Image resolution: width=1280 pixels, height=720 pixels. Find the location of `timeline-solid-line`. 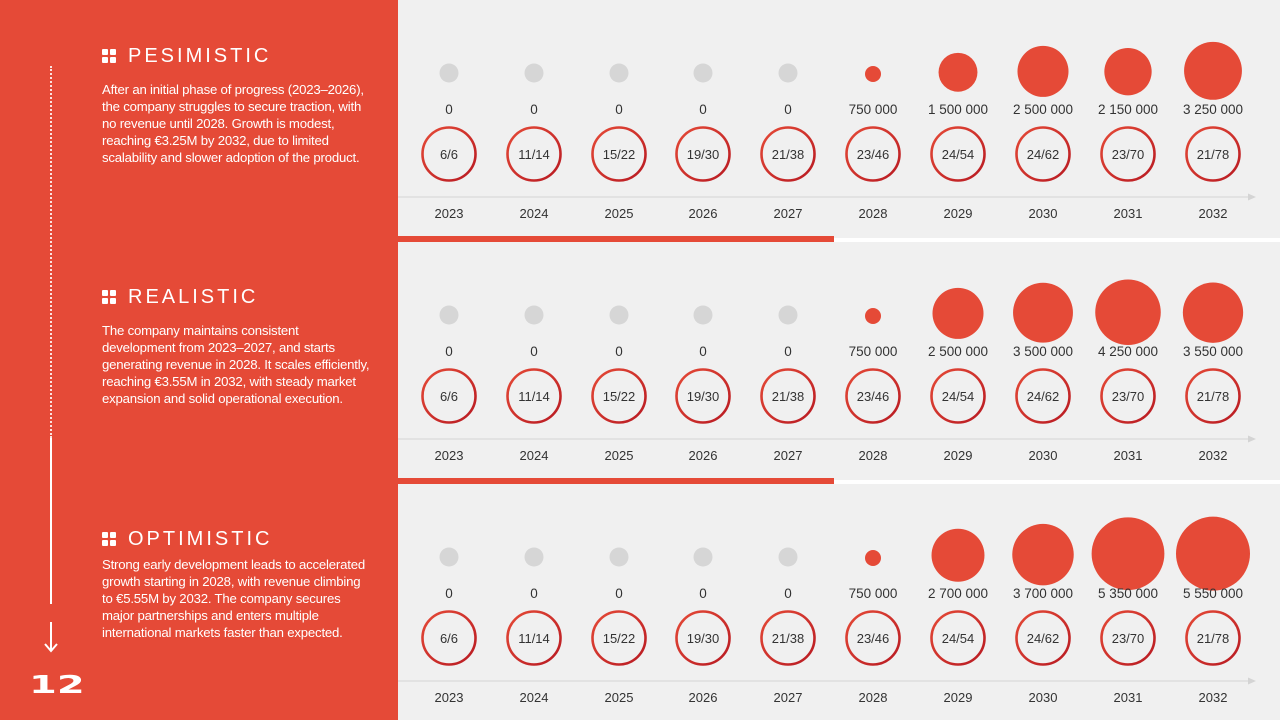

timeline-solid-line is located at coordinates (51, 521).